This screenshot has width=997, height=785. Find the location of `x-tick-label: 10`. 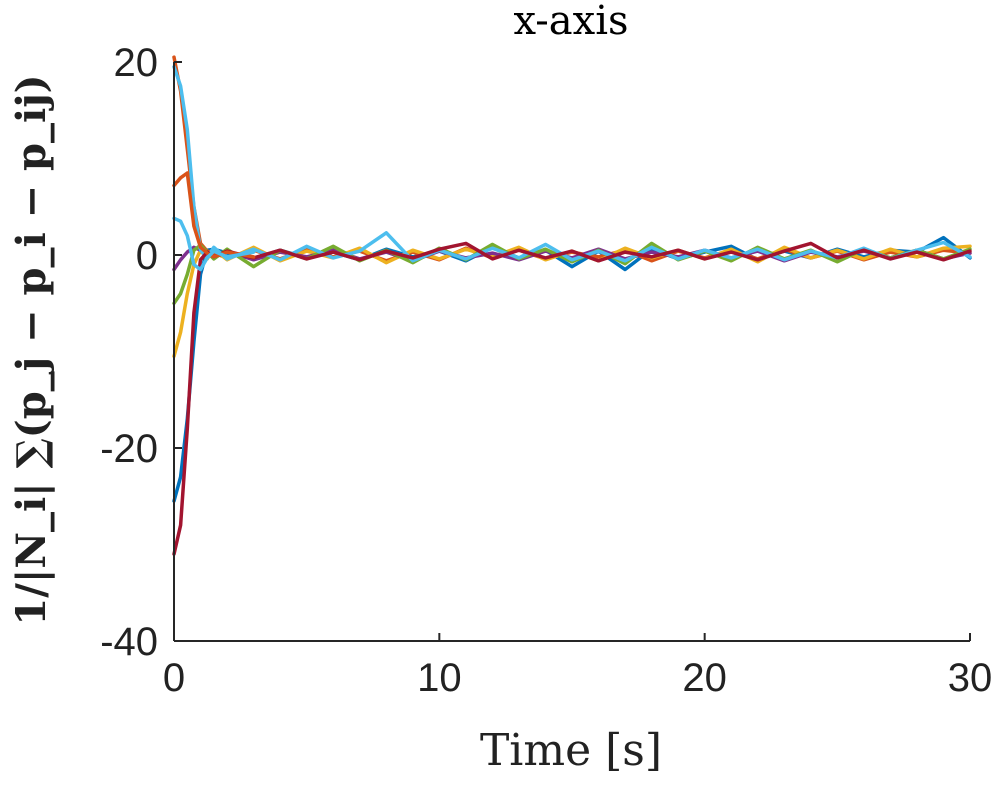

x-tick-label: 10 is located at coordinates (439, 678).